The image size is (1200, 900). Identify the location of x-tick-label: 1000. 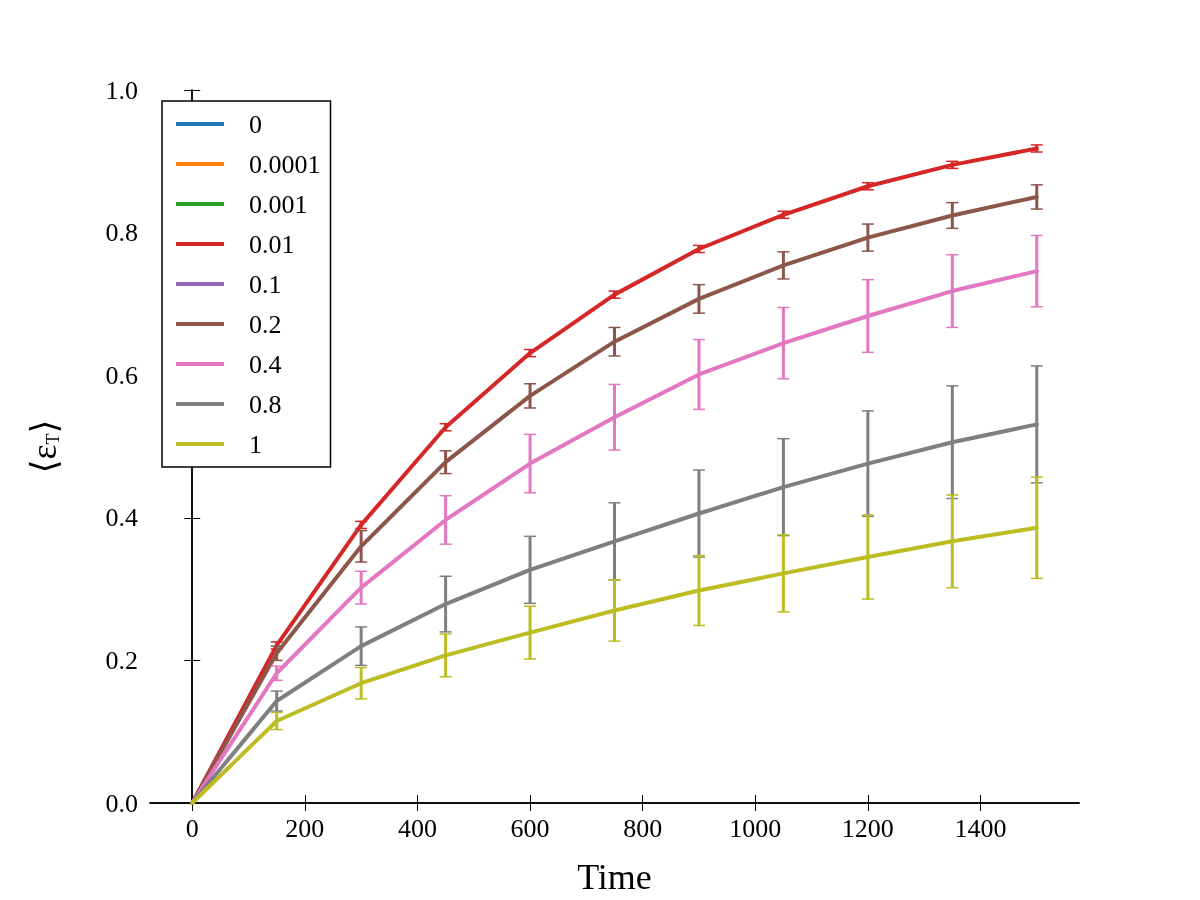
(755, 828).